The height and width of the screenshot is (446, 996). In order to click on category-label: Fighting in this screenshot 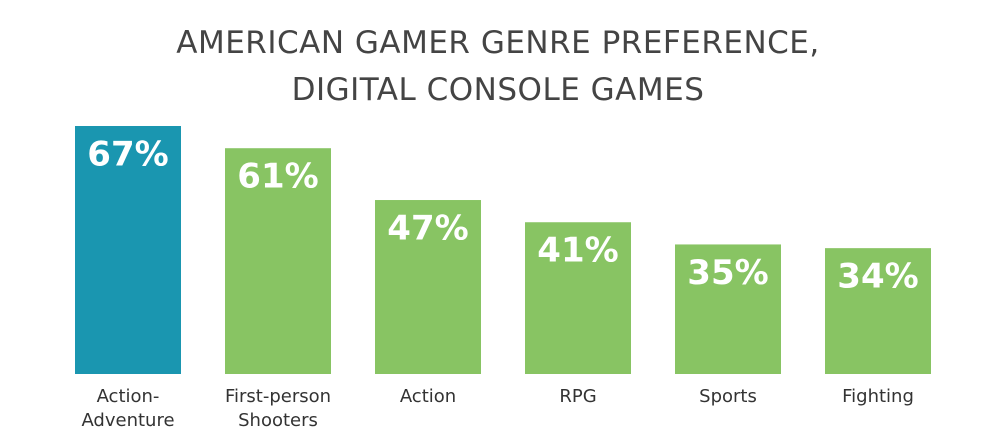, I will do `click(878, 396)`.